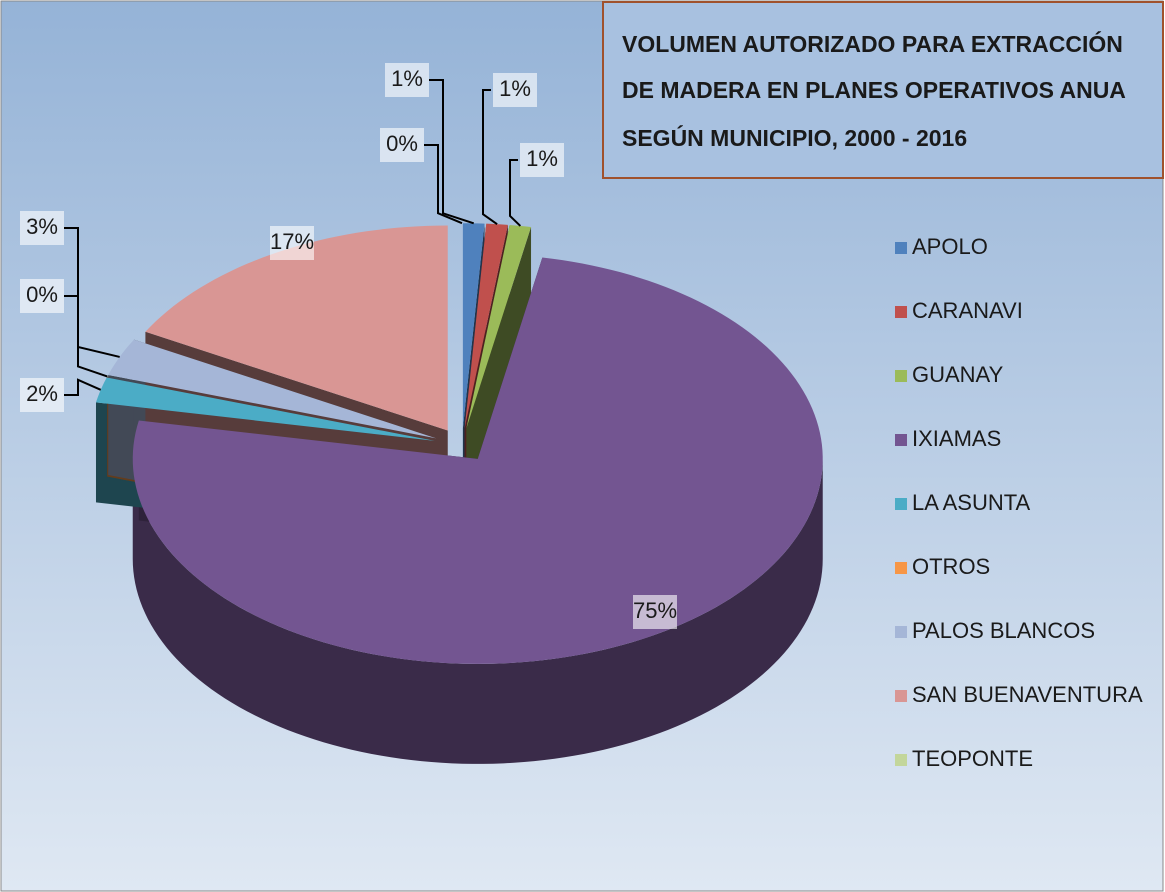 The height and width of the screenshot is (892, 1165). I want to click on title-box, so click(883, 90).